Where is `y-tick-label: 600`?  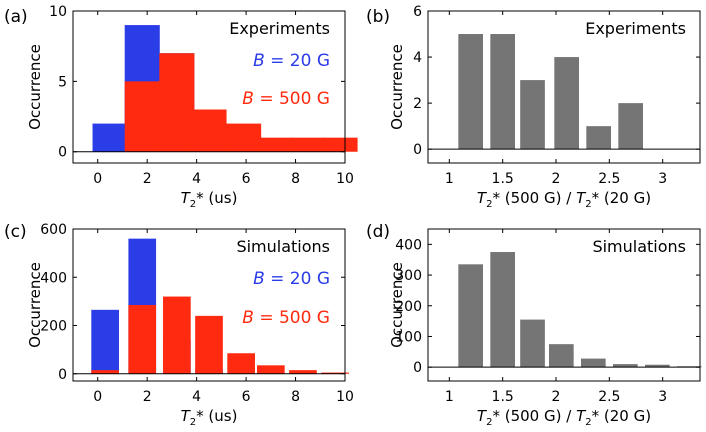 y-tick-label: 600 is located at coordinates (53, 230).